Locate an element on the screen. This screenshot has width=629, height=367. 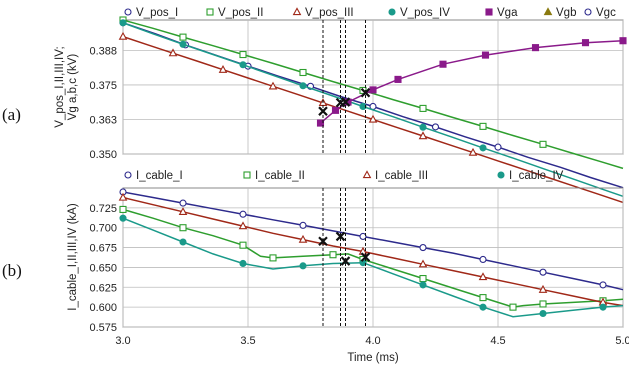
legend-marker-vga is located at coordinates (489, 12).